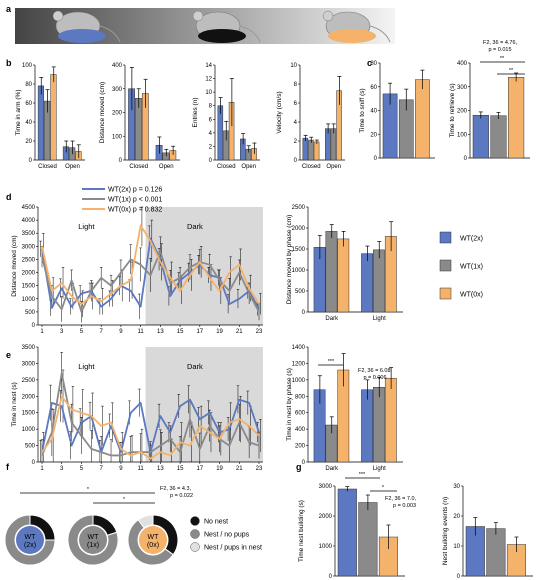 The height and width of the screenshot is (580, 553). What do you see at coordinates (135, 200) in the screenshot?
I see `legend-entry: WT(1x) p < 0.001` at bounding box center [135, 200].